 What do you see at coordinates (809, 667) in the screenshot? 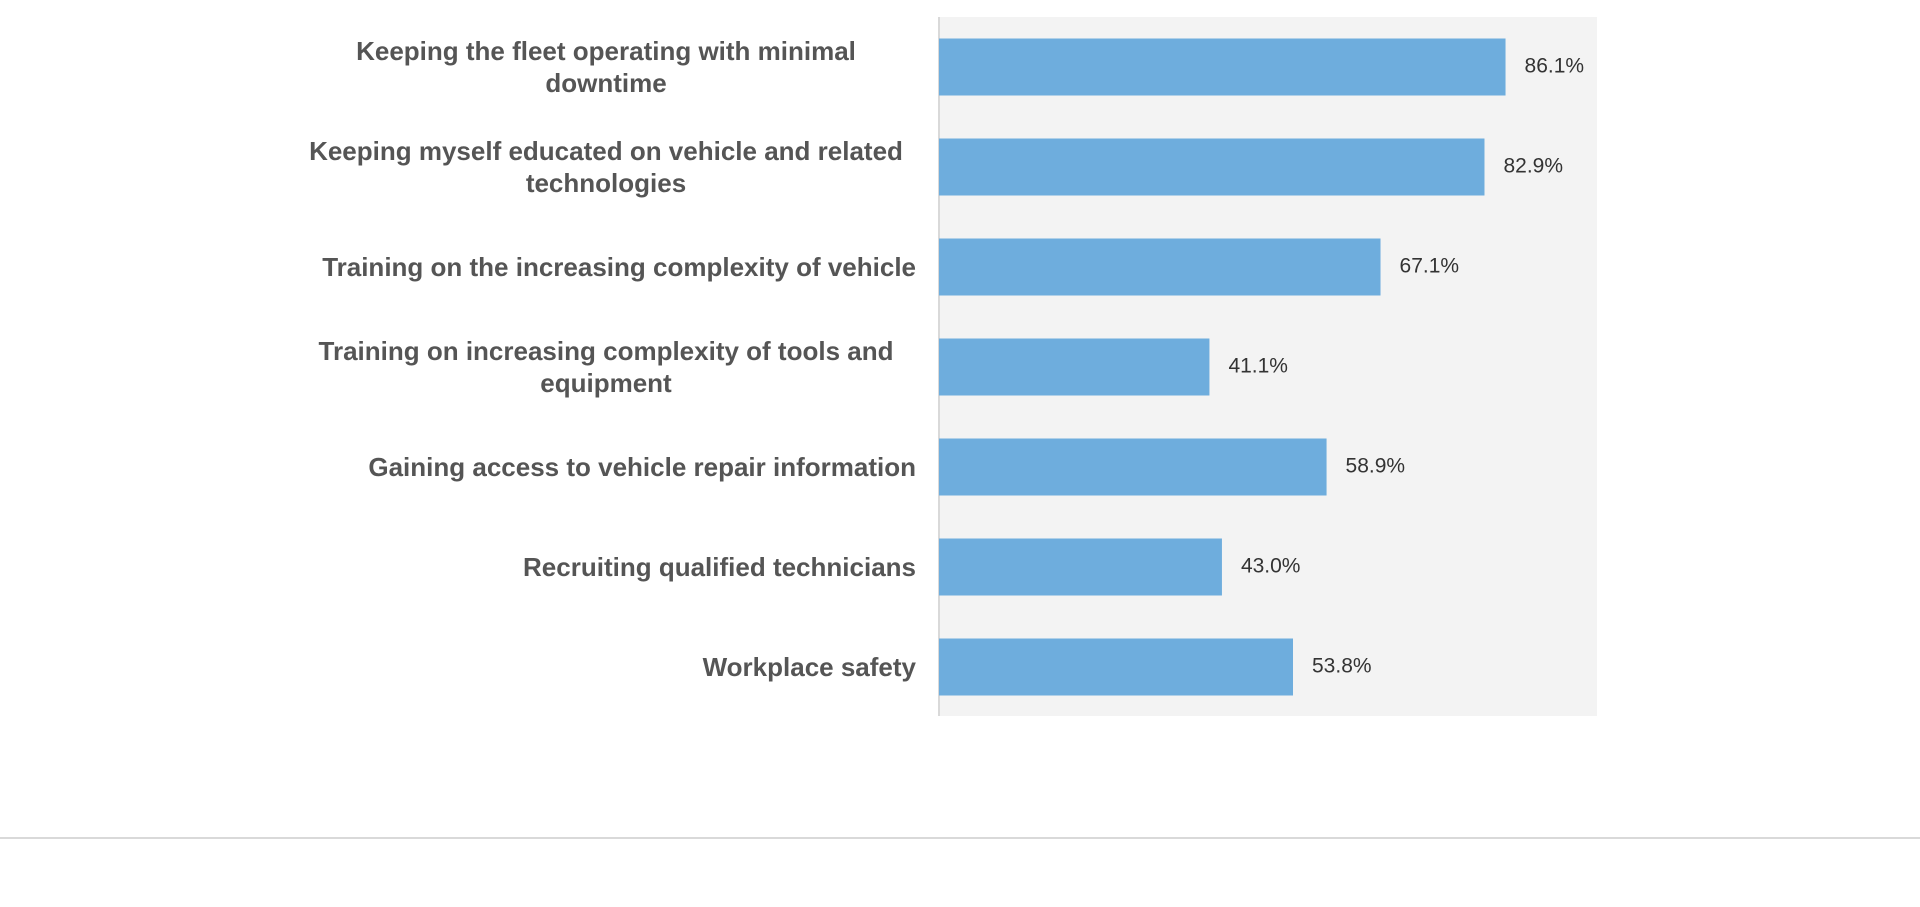
I see `category-label: Workplace safety` at bounding box center [809, 667].